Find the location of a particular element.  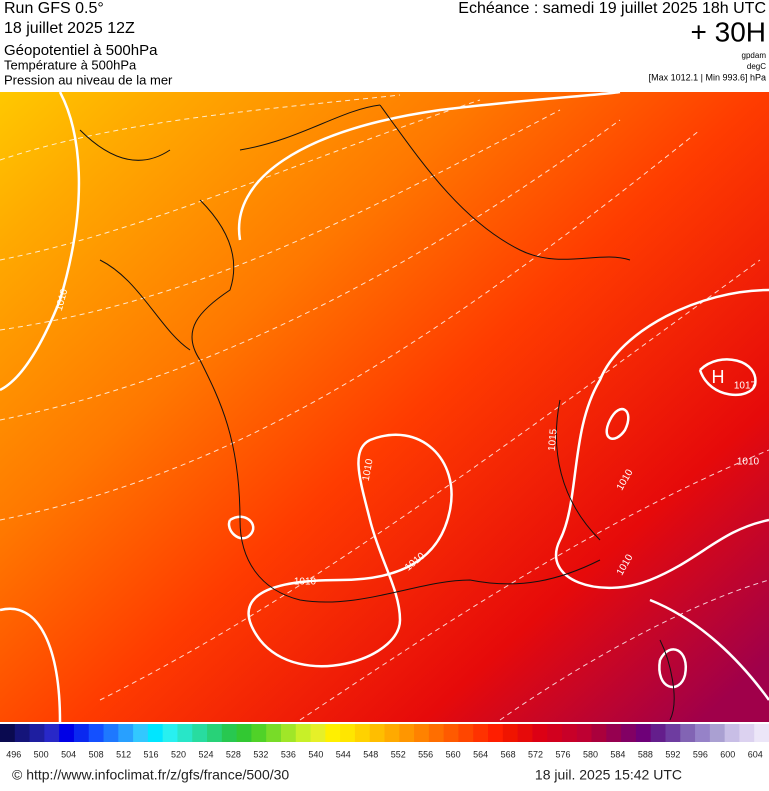

pressure-range: [Max 1012.1 | Min 993.6] hPa is located at coordinates (707, 77).